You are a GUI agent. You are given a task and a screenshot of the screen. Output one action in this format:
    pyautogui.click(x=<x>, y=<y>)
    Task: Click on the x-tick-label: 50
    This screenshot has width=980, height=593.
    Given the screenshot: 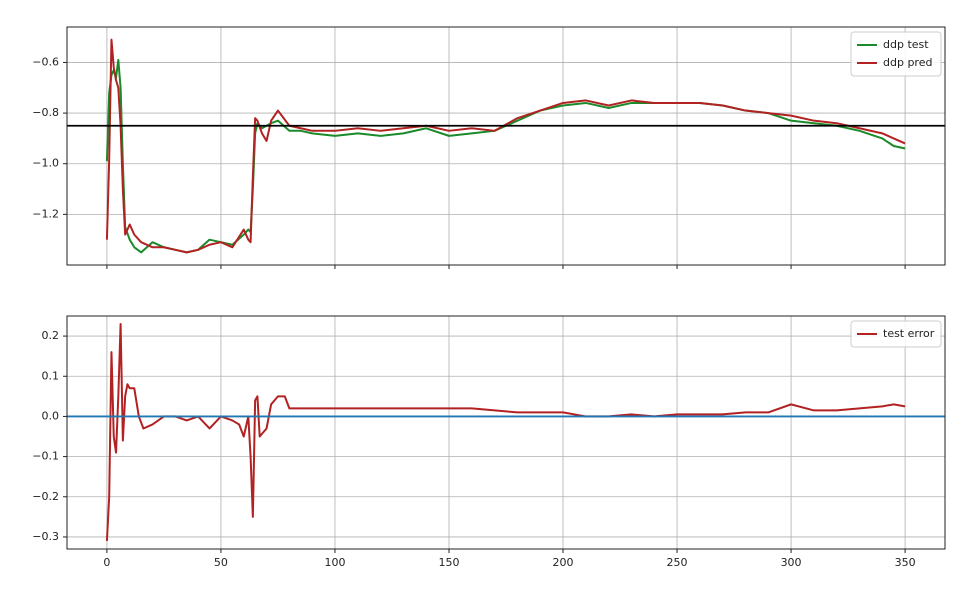 What is the action you would take?
    pyautogui.click(x=221, y=562)
    